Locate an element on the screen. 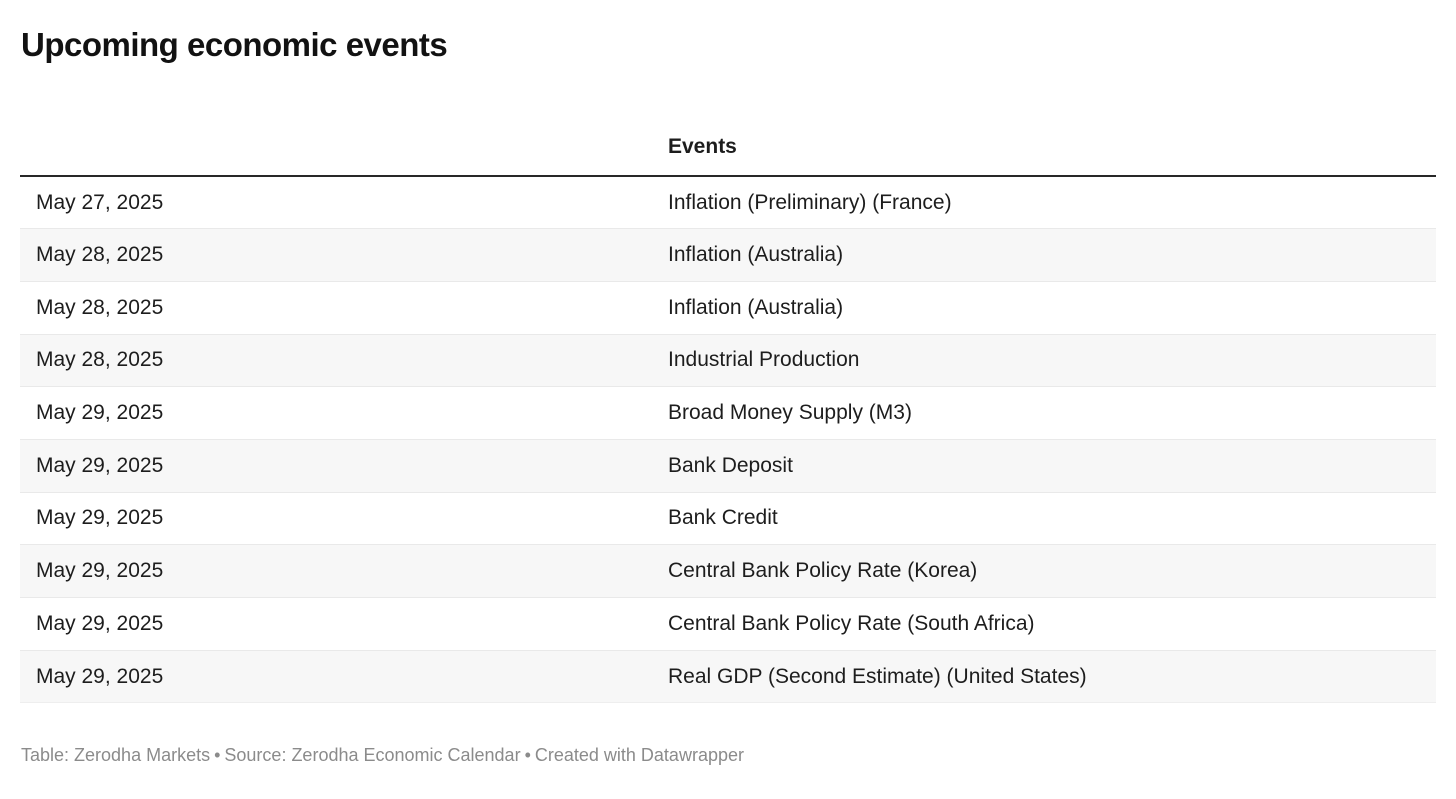 The height and width of the screenshot is (799, 1456). table-credit: Table: Zerodha Markets is located at coordinates (116, 755).